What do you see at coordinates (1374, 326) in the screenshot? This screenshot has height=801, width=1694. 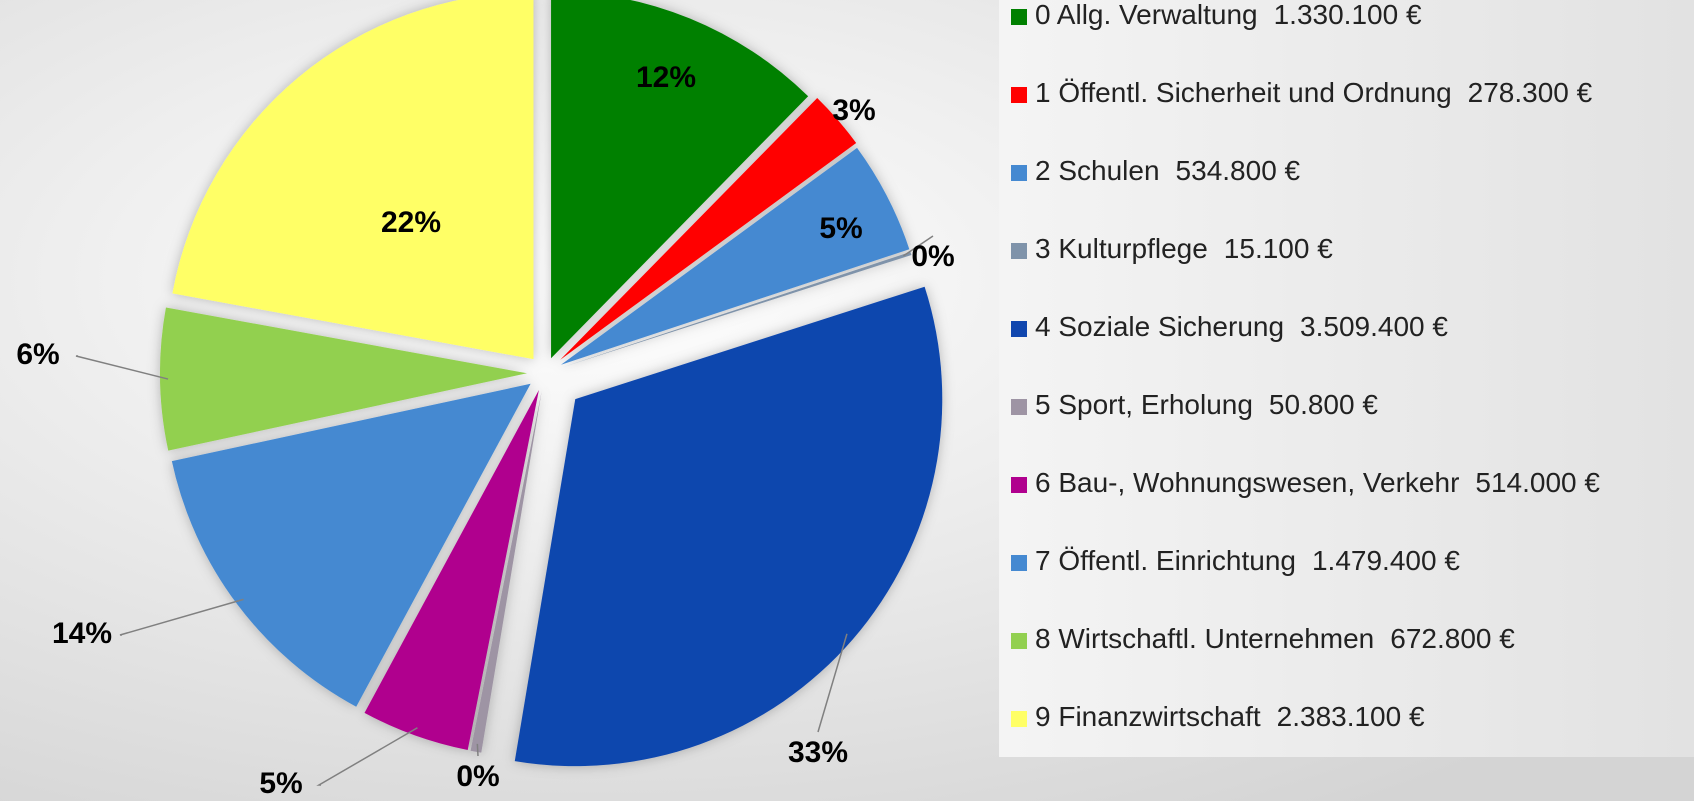 I see `legend-amount: 3.509.400 €` at bounding box center [1374, 326].